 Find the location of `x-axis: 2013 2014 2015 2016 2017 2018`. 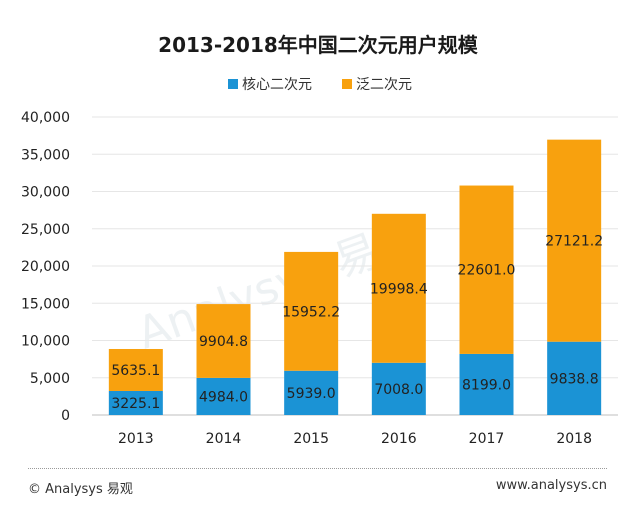

x-axis: 2013 2014 2015 2016 2017 2018 is located at coordinates (355, 439).